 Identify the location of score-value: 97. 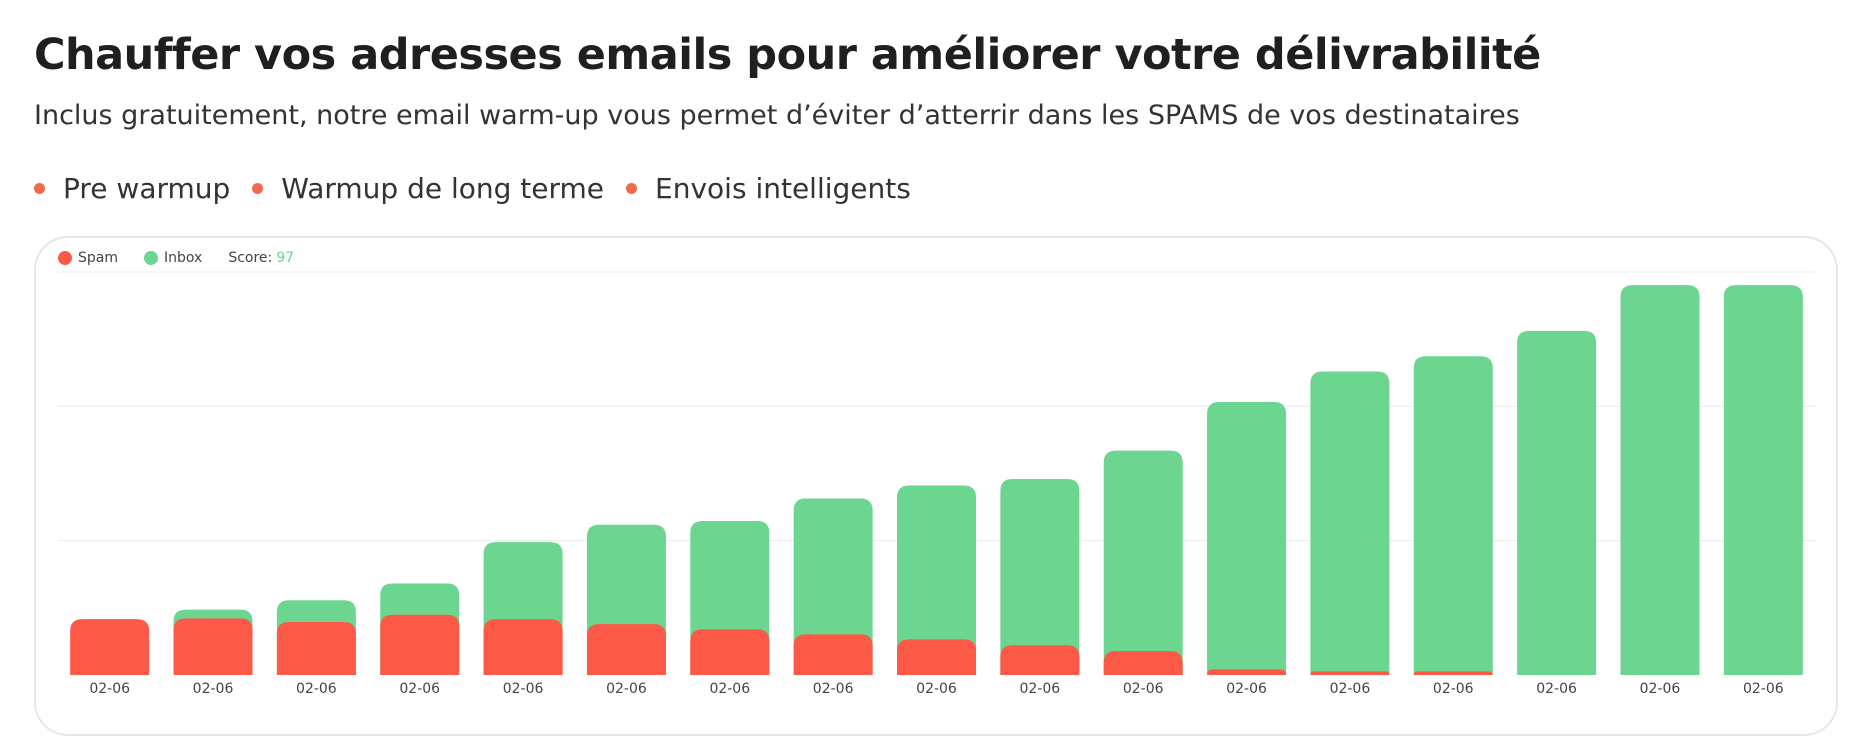
(285, 258).